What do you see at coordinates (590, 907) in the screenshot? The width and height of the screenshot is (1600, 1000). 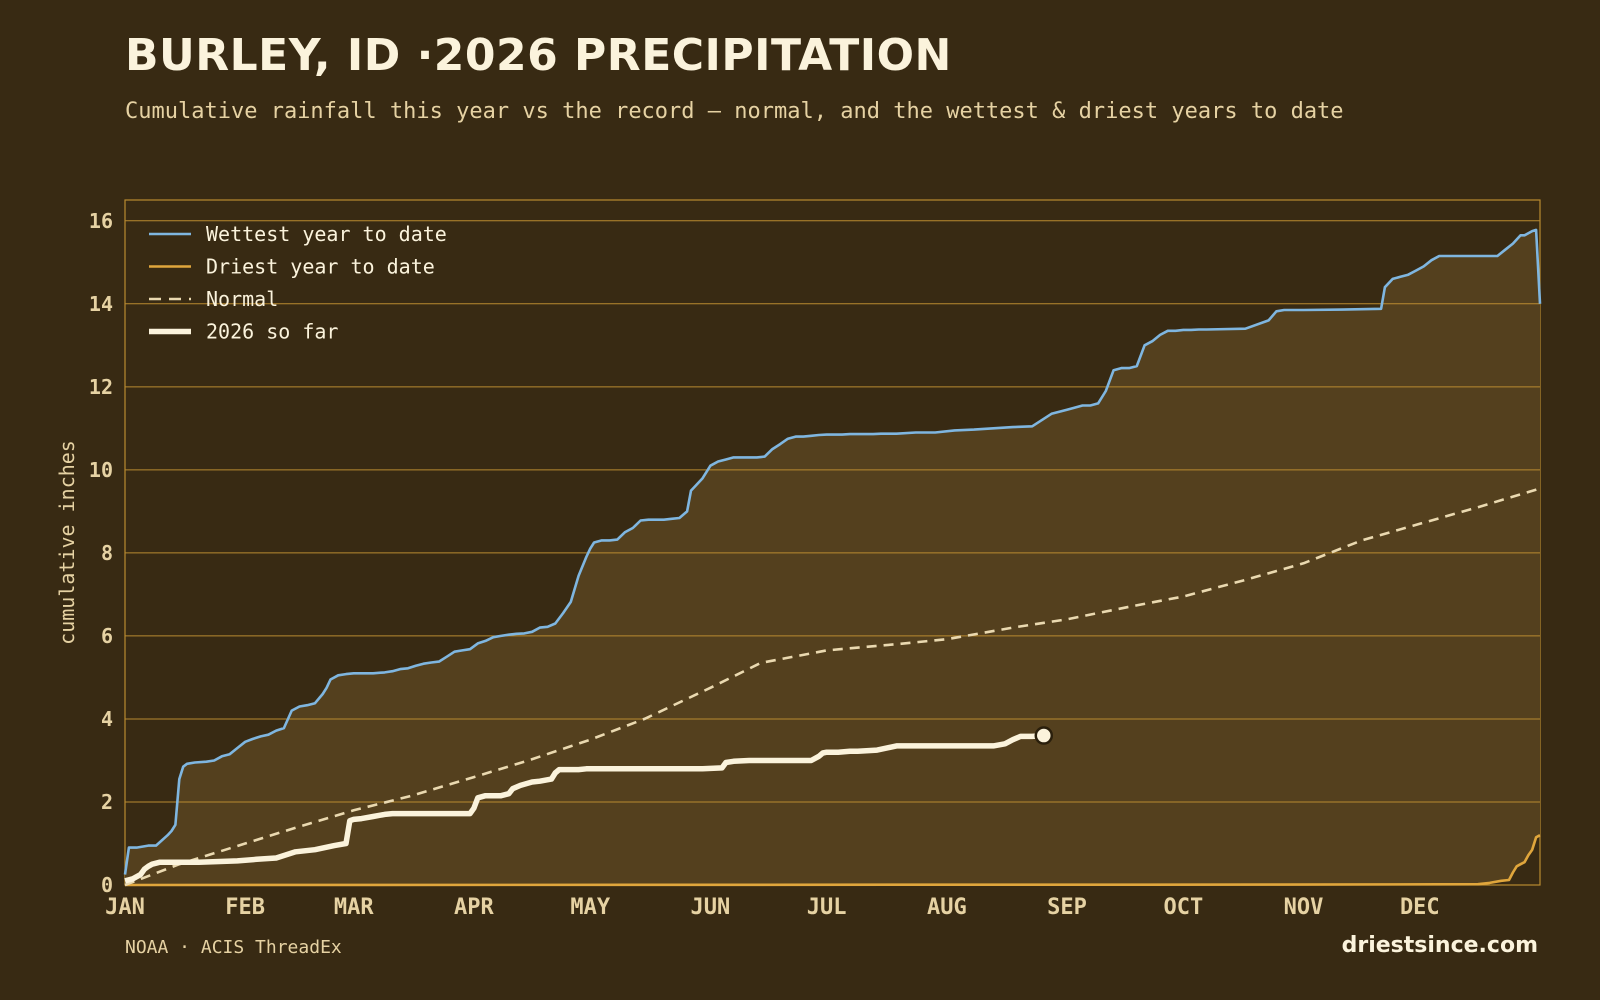 I see `x-tick-label: MAY` at bounding box center [590, 907].